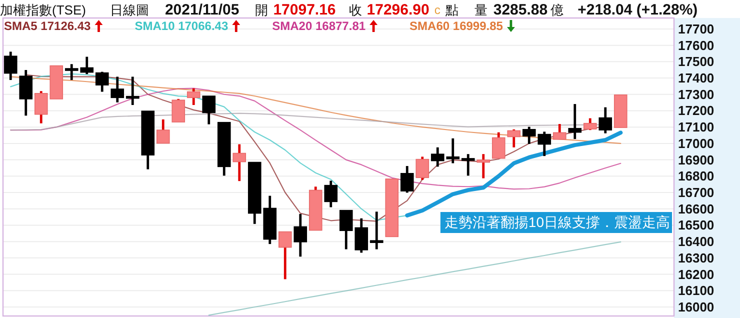  I want to click on annotation: 2021/11/05, so click(202, 10).